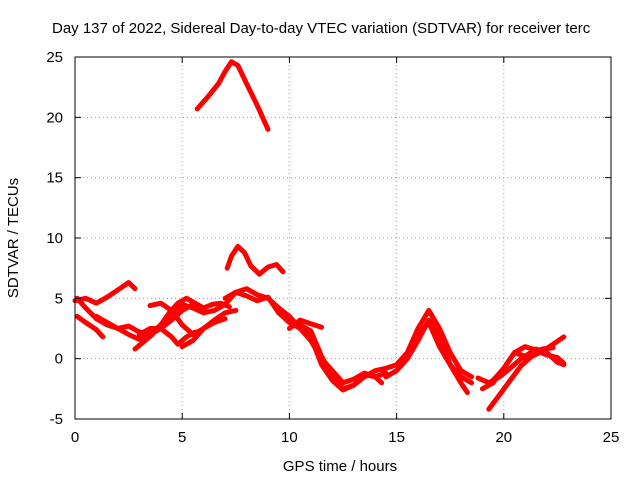 The height and width of the screenshot is (480, 640). I want to click on x-tick-label: 5, so click(182, 437).